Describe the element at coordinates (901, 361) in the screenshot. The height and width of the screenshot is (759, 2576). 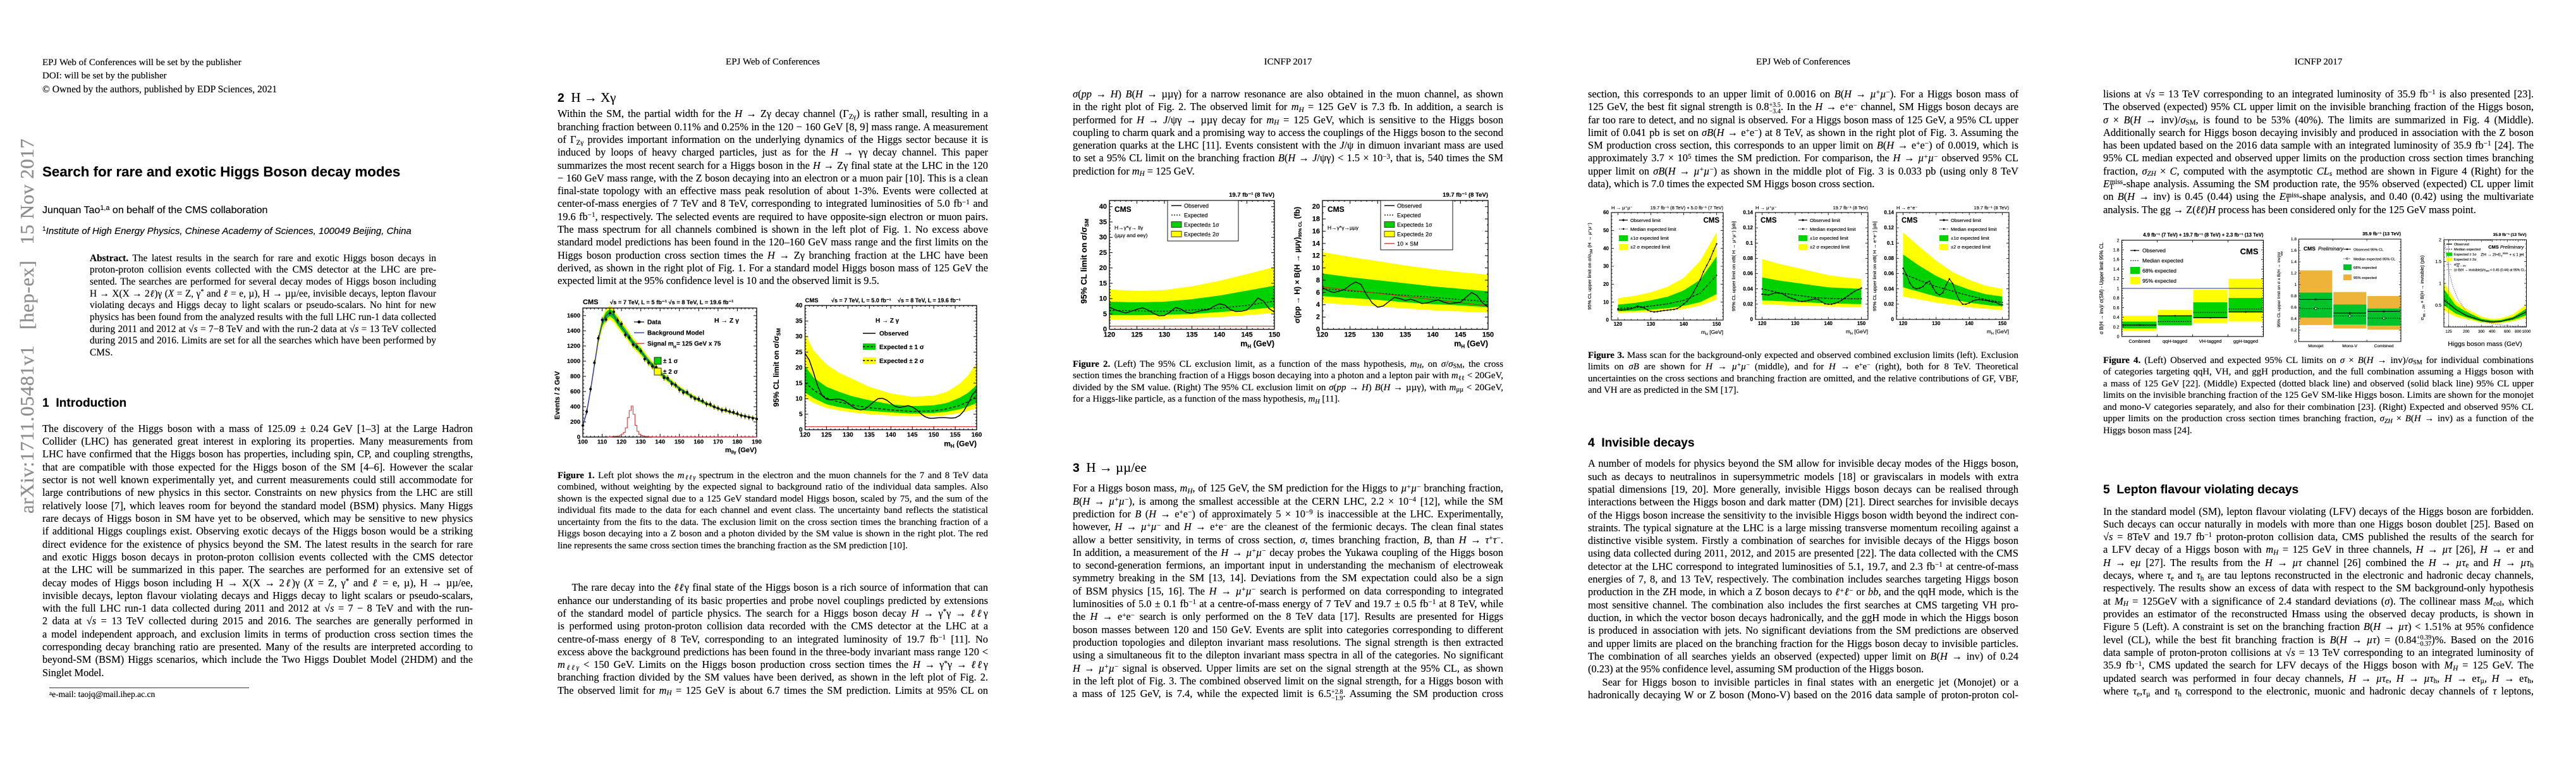
I see `svg-text: Expected ± 2 σ` at that location.